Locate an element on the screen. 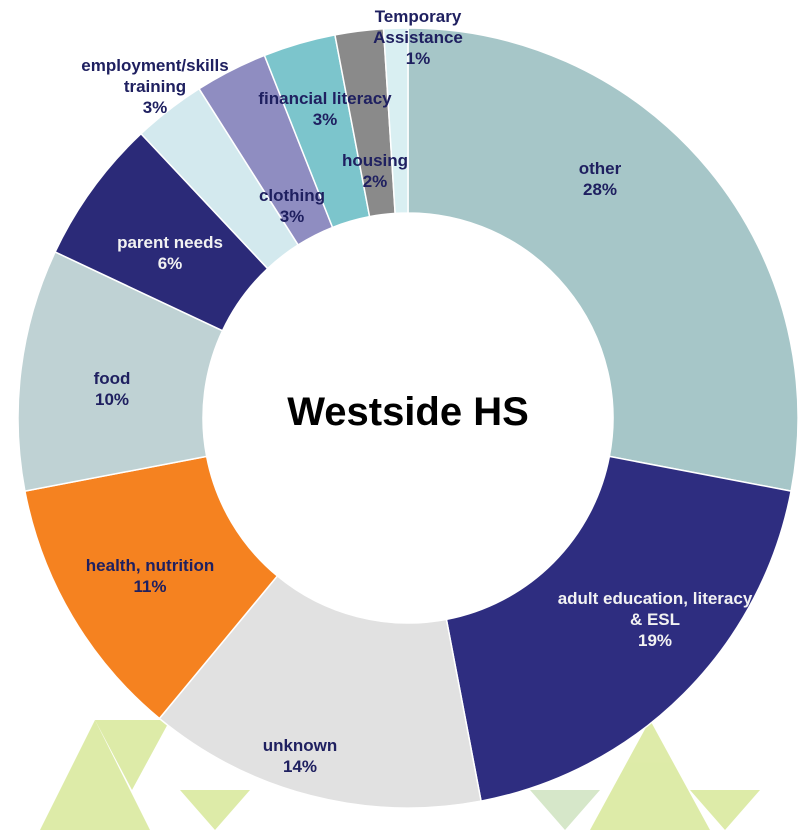 The width and height of the screenshot is (798, 830). category-label: clothing is located at coordinates (292, 195).